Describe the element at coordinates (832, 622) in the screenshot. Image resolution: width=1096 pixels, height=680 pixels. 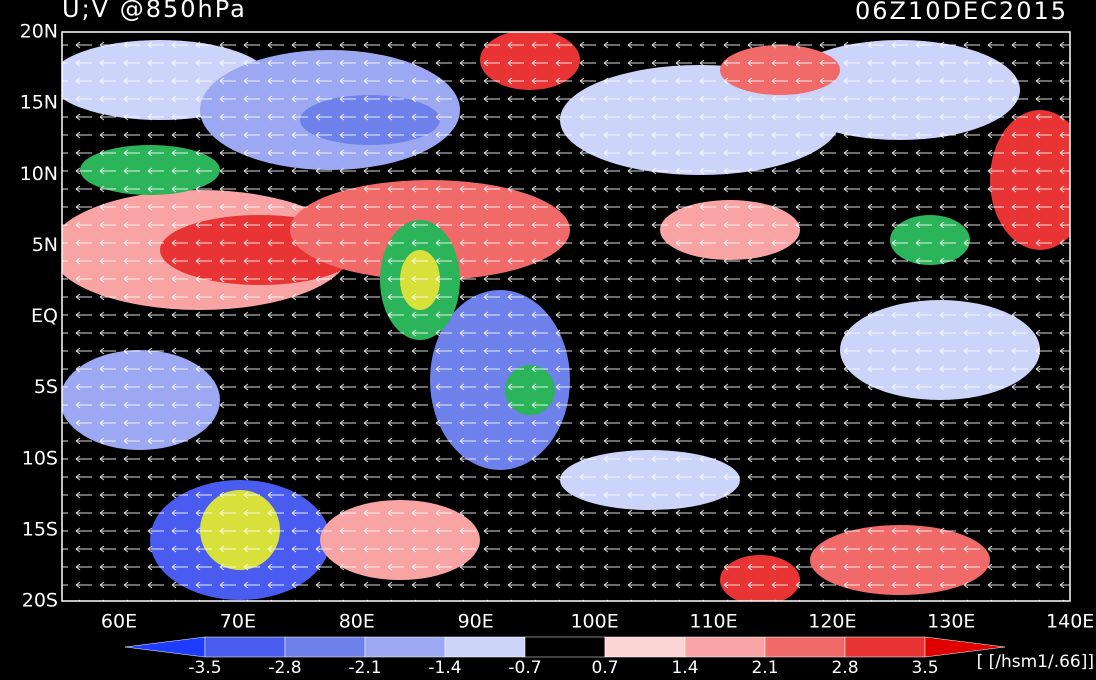
I see `lon-label: 120E` at that location.